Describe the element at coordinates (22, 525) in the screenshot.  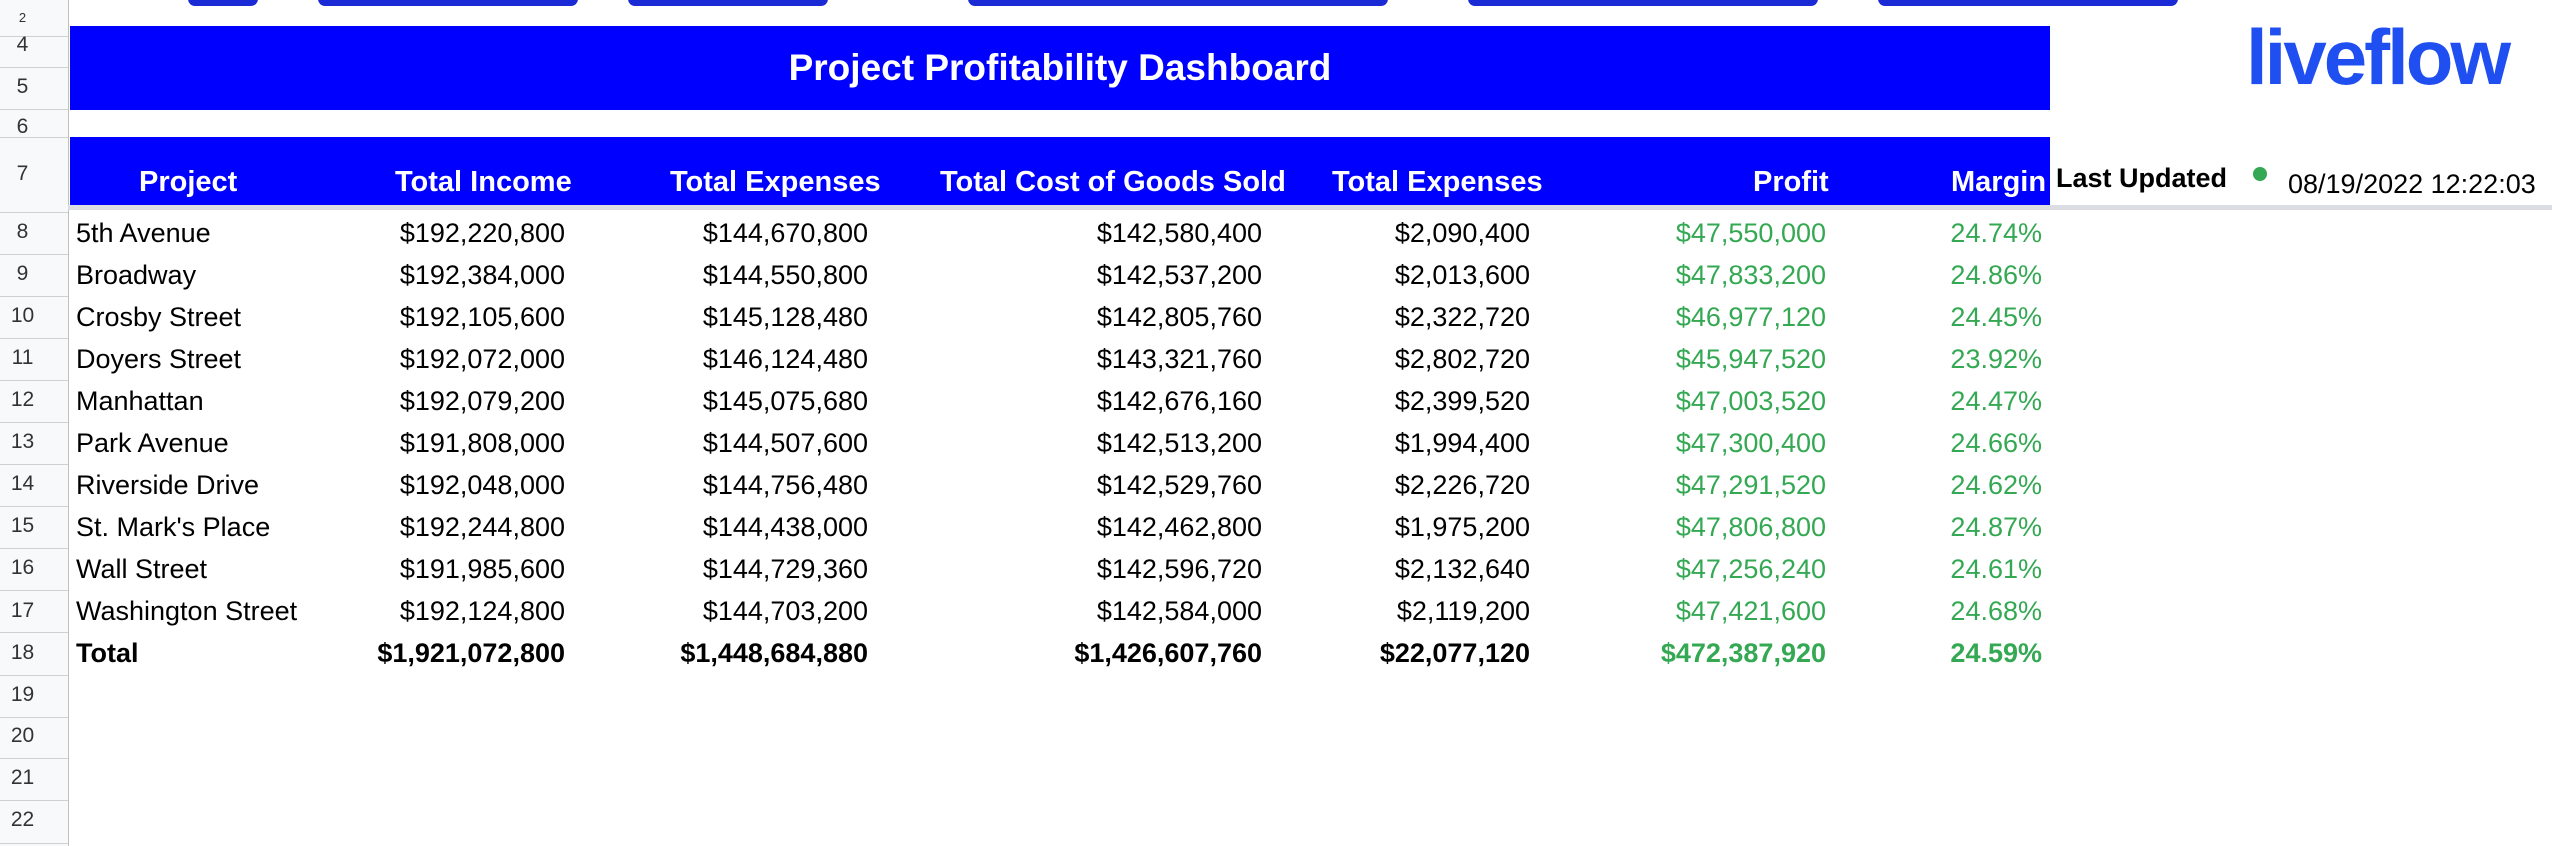
I see `row-number: 15` at that location.